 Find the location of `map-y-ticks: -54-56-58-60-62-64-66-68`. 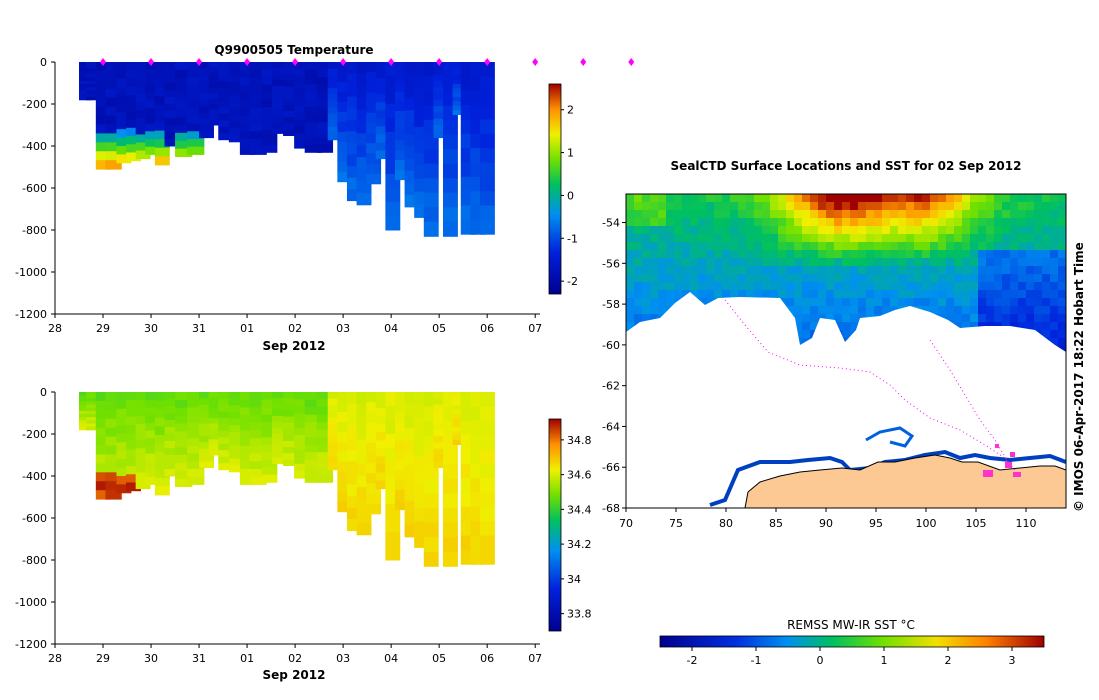

map-y-ticks: -54-56-58-60-62-64-66-68 is located at coordinates (614, 366).